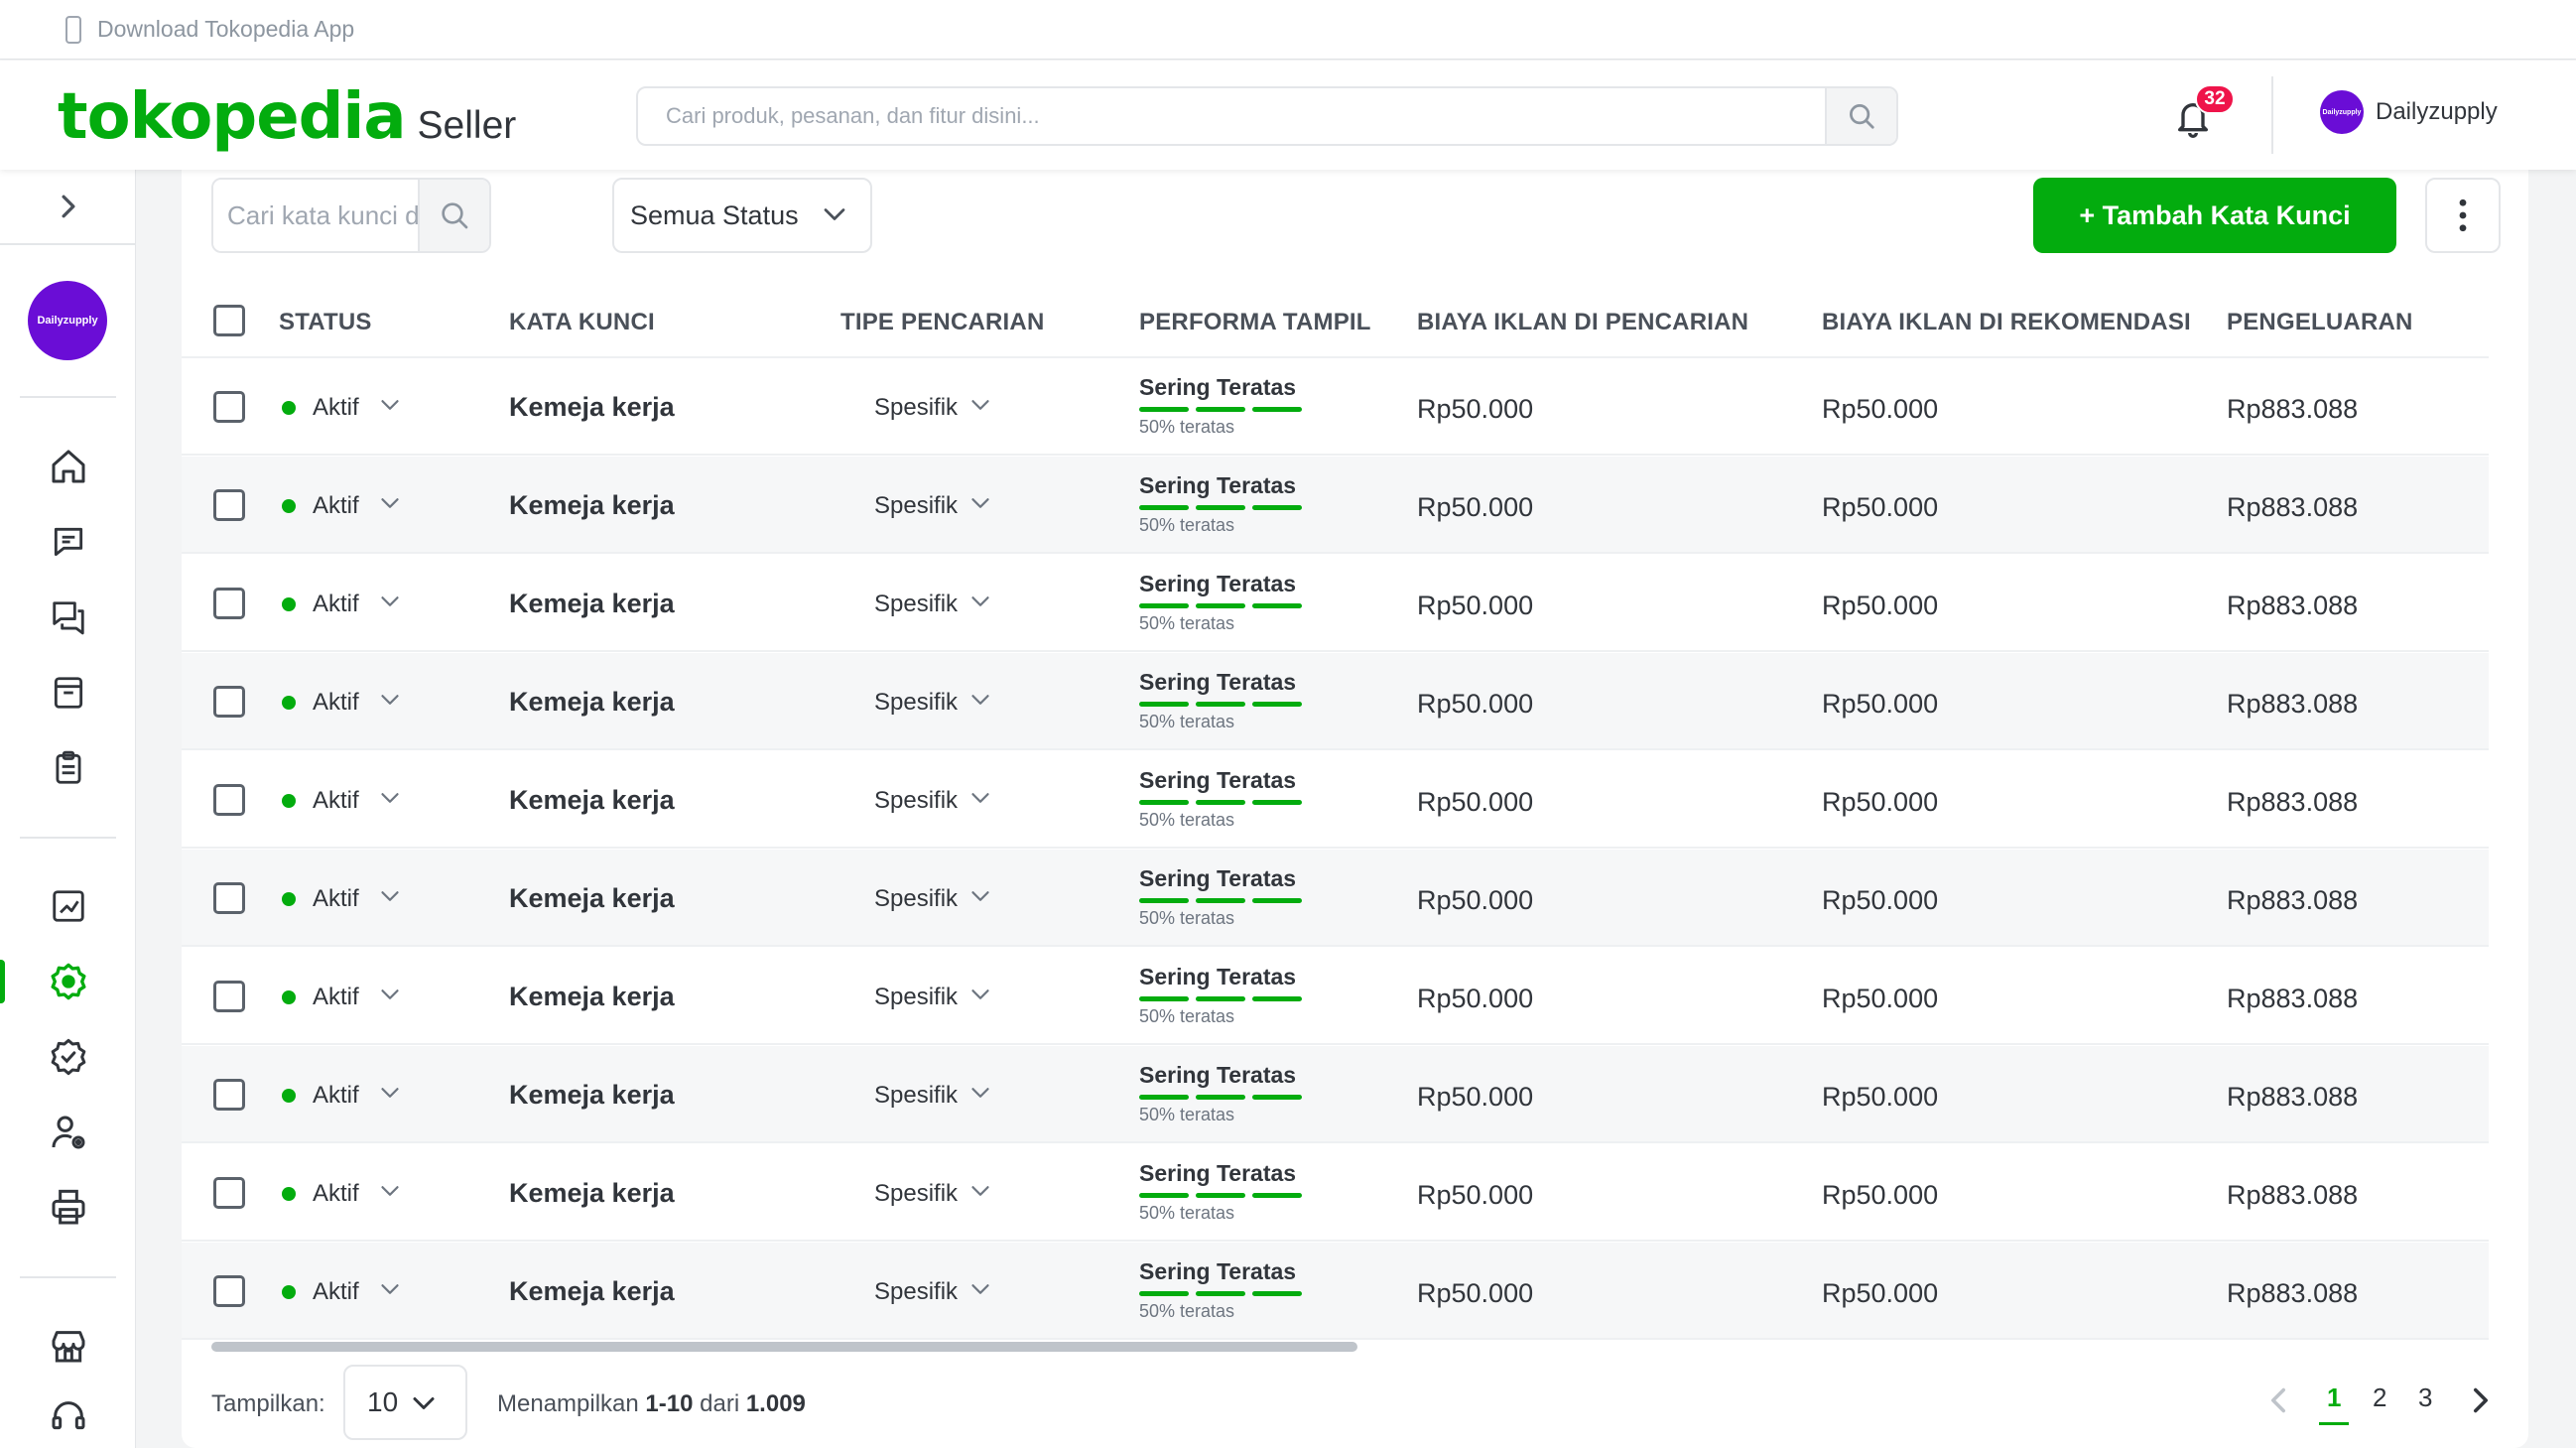  I want to click on sidebar-item-support, so click(68, 1416).